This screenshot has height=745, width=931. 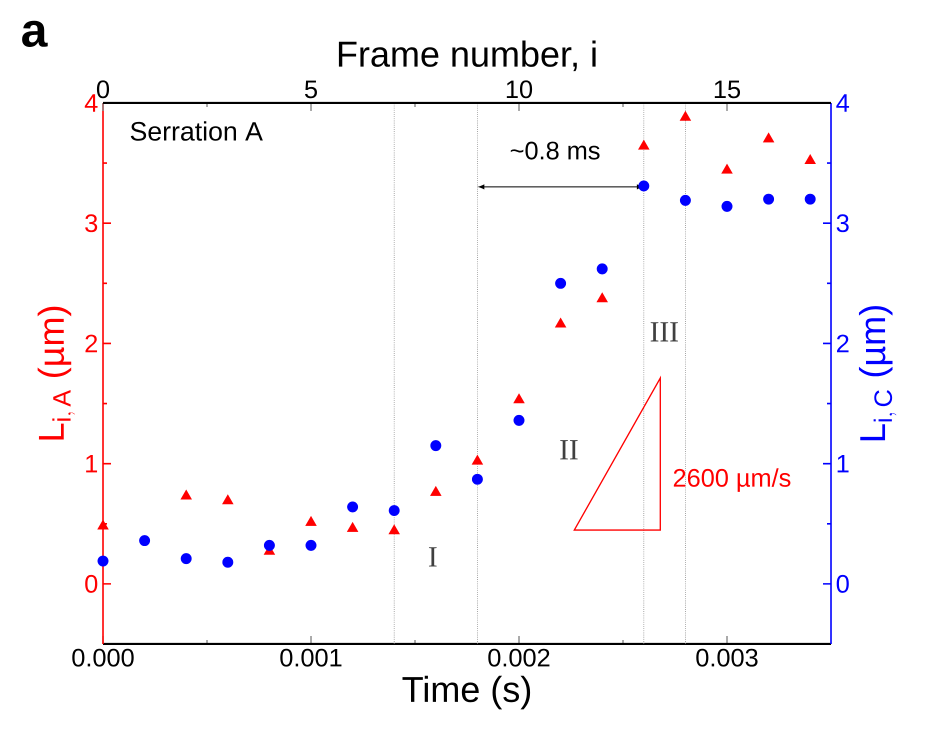 I want to click on y-tick-label: 3, so click(x=91, y=223).